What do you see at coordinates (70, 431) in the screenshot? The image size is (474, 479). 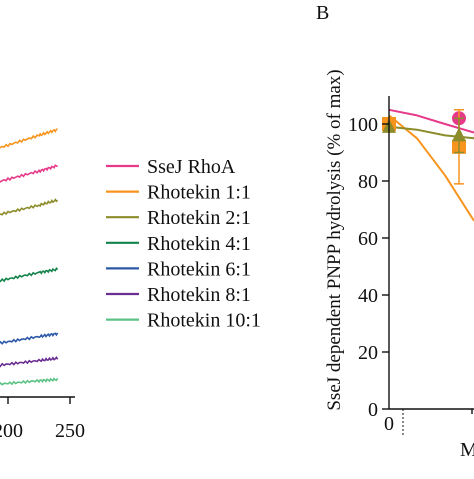 I see `panel-a-x-tick-label: 250` at bounding box center [70, 431].